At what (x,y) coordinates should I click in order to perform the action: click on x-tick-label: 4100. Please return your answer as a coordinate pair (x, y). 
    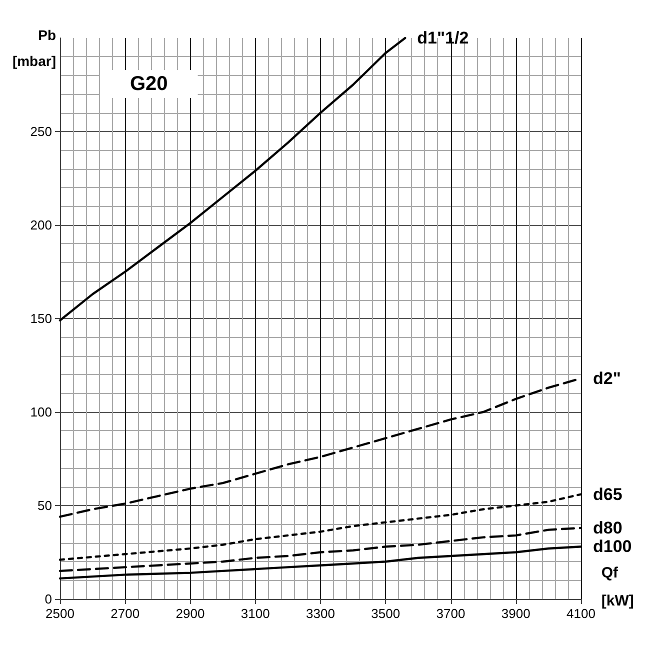
    Looking at the image, I should click on (581, 613).